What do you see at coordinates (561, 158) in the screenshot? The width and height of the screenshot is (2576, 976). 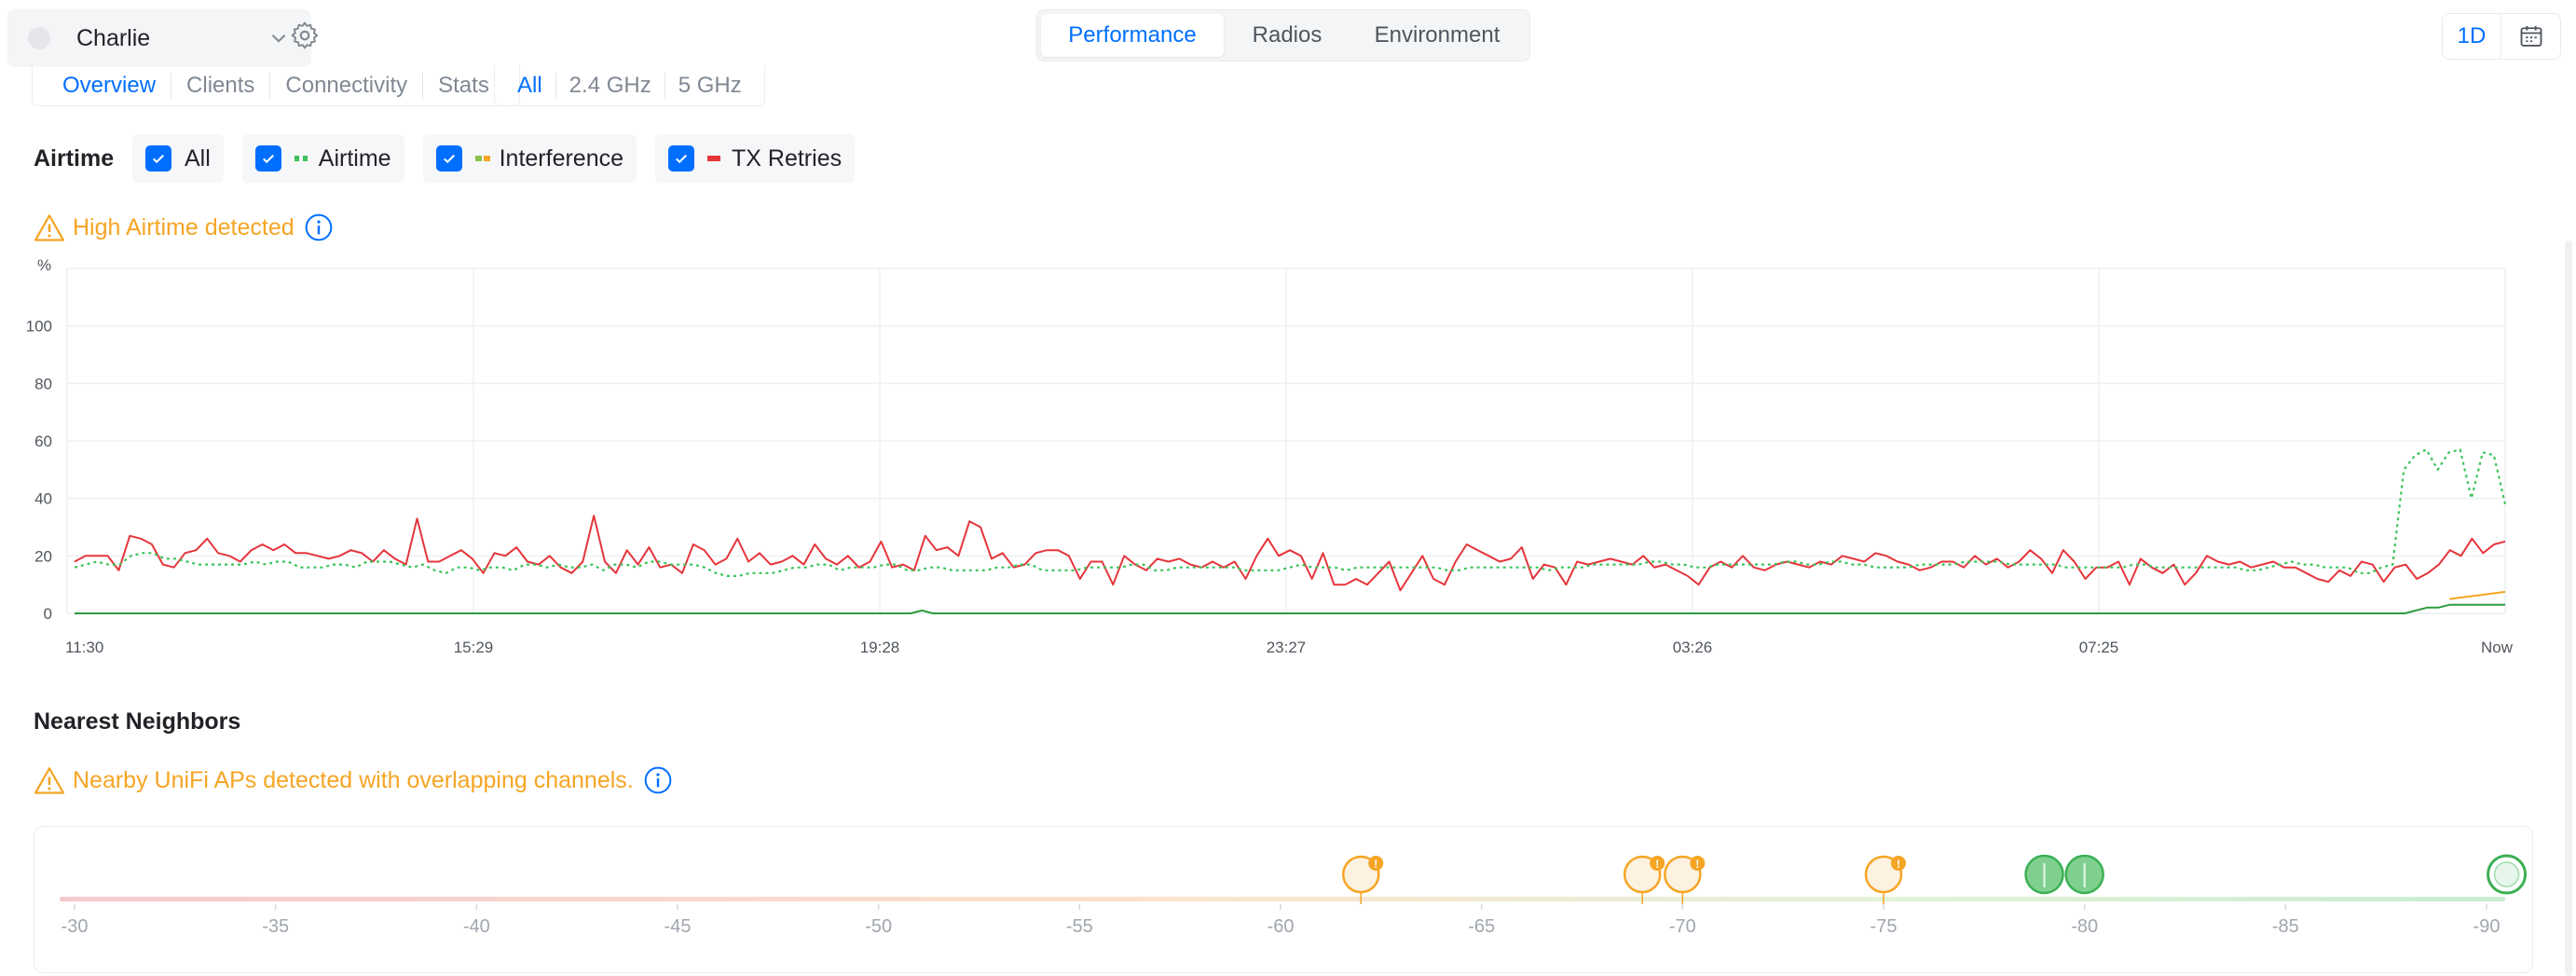 I see `filter-interference-label: Interference` at bounding box center [561, 158].